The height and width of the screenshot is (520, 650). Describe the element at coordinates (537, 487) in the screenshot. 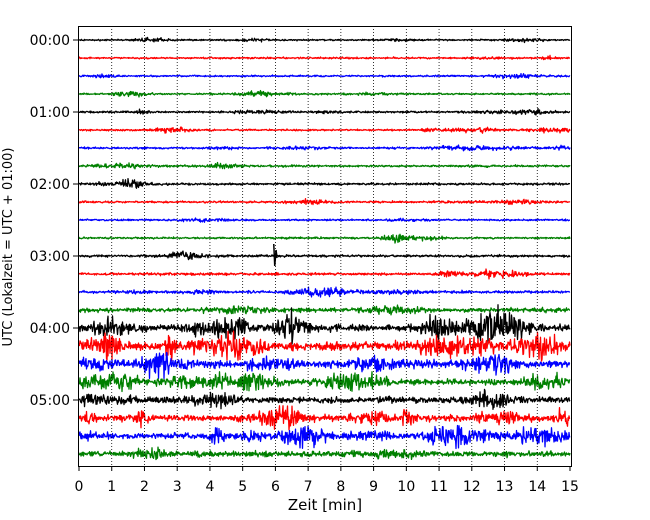

I see `x-tick-label: 14` at that location.